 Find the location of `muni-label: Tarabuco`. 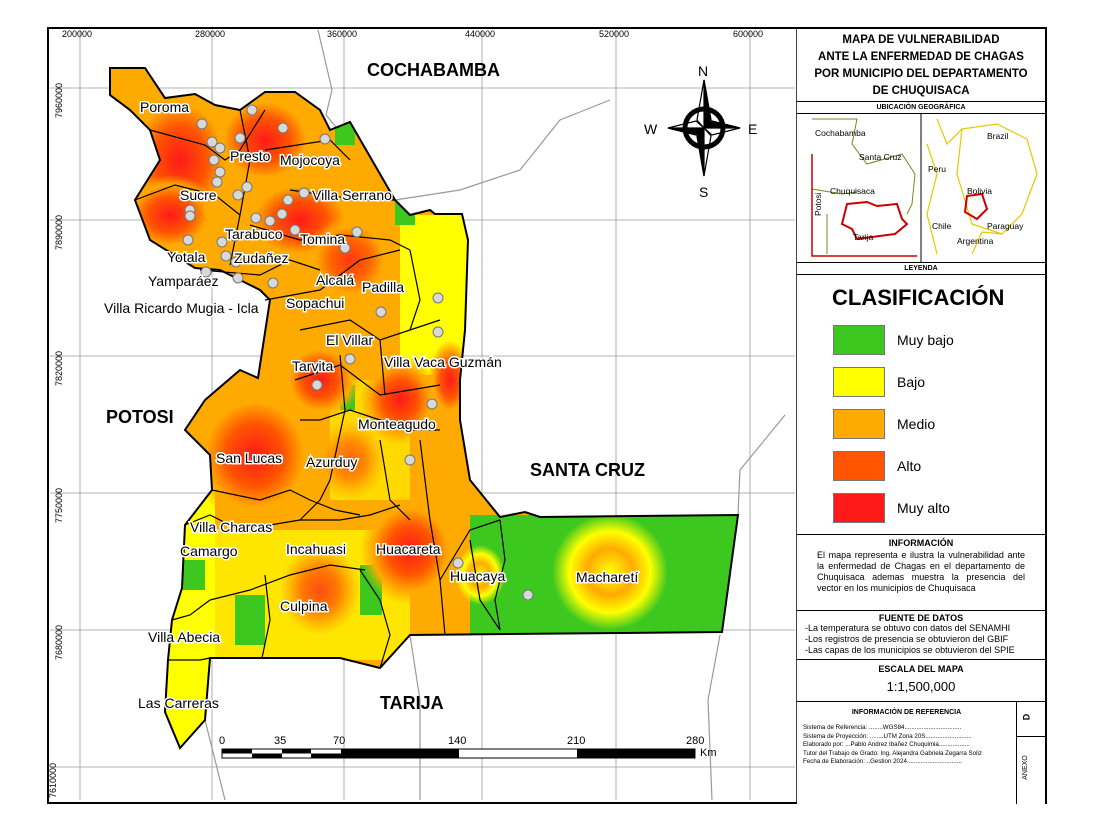

muni-label: Tarabuco is located at coordinates (254, 234).